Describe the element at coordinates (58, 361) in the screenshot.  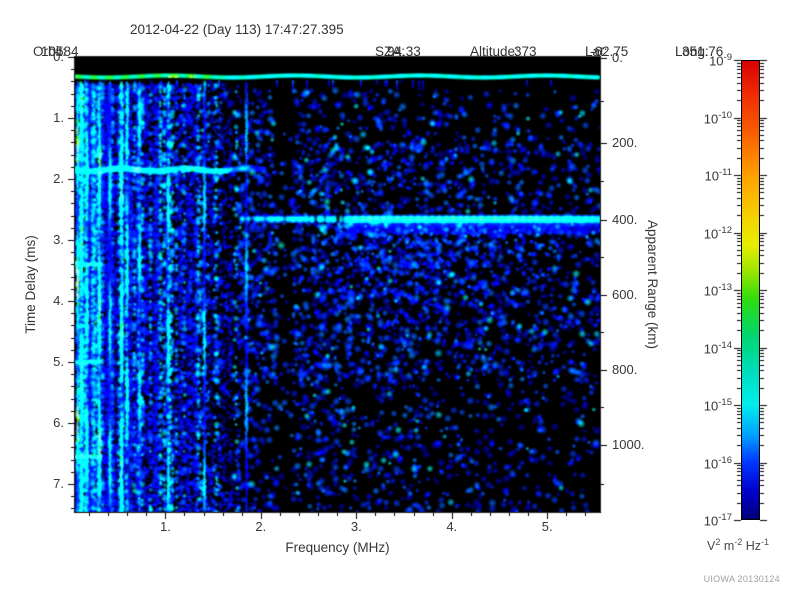
I see `y-tick-label: 5.` at that location.